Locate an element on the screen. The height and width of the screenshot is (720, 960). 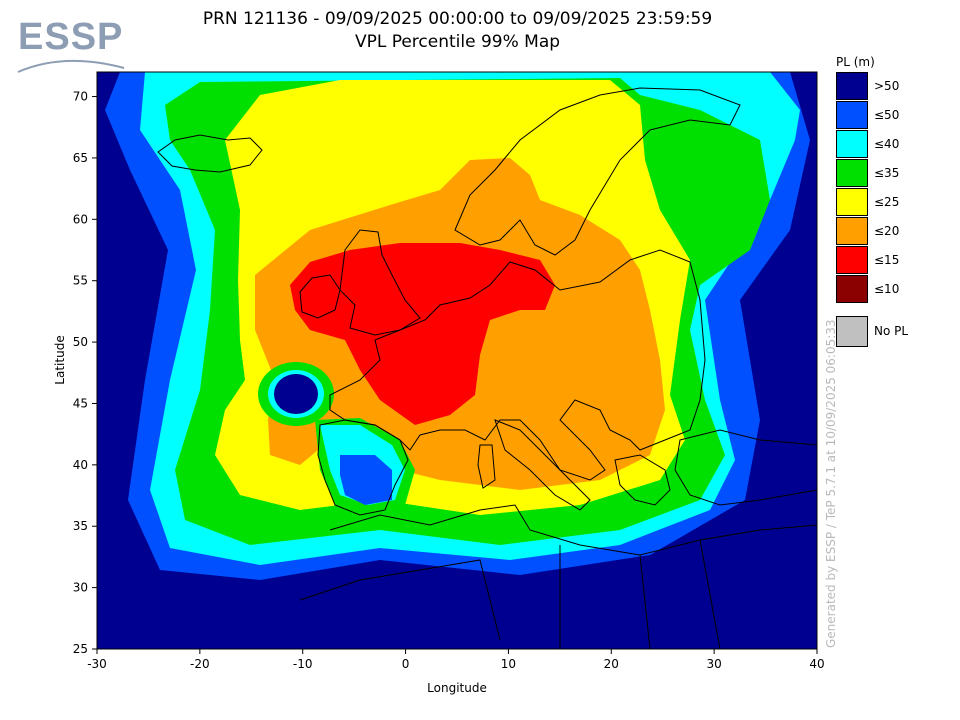
x-tick-label: 30 is located at coordinates (714, 664).